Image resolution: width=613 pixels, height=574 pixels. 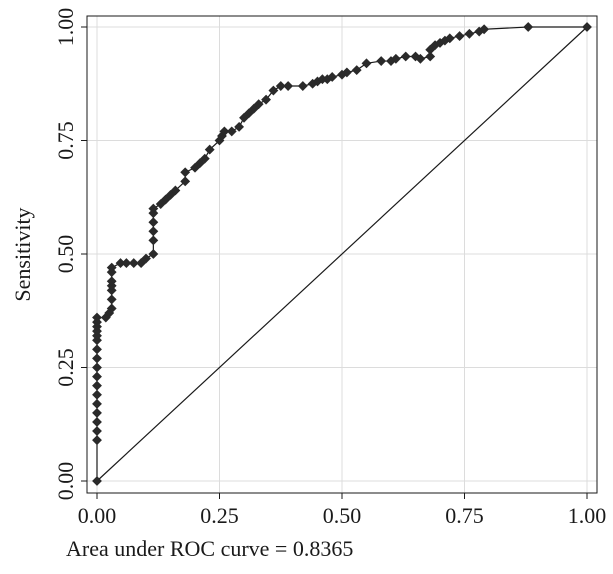 I want to click on x-tick-label: 0.50, so click(x=342, y=515).